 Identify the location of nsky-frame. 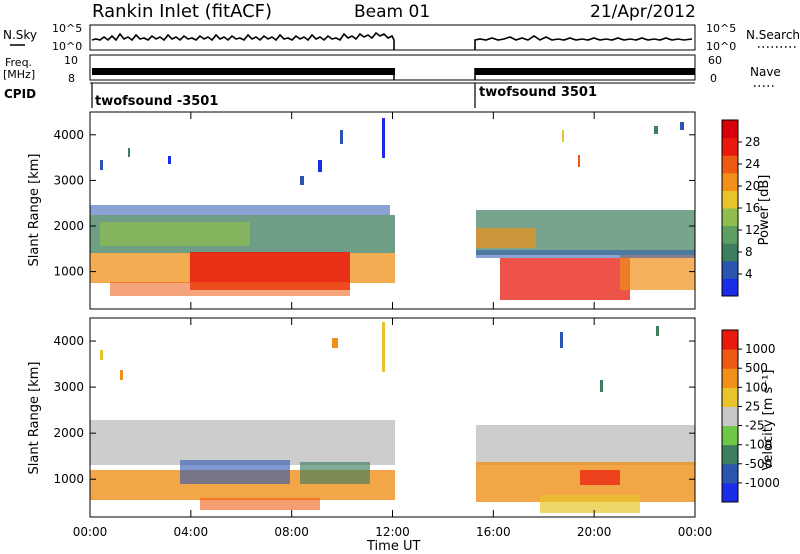
(392, 37).